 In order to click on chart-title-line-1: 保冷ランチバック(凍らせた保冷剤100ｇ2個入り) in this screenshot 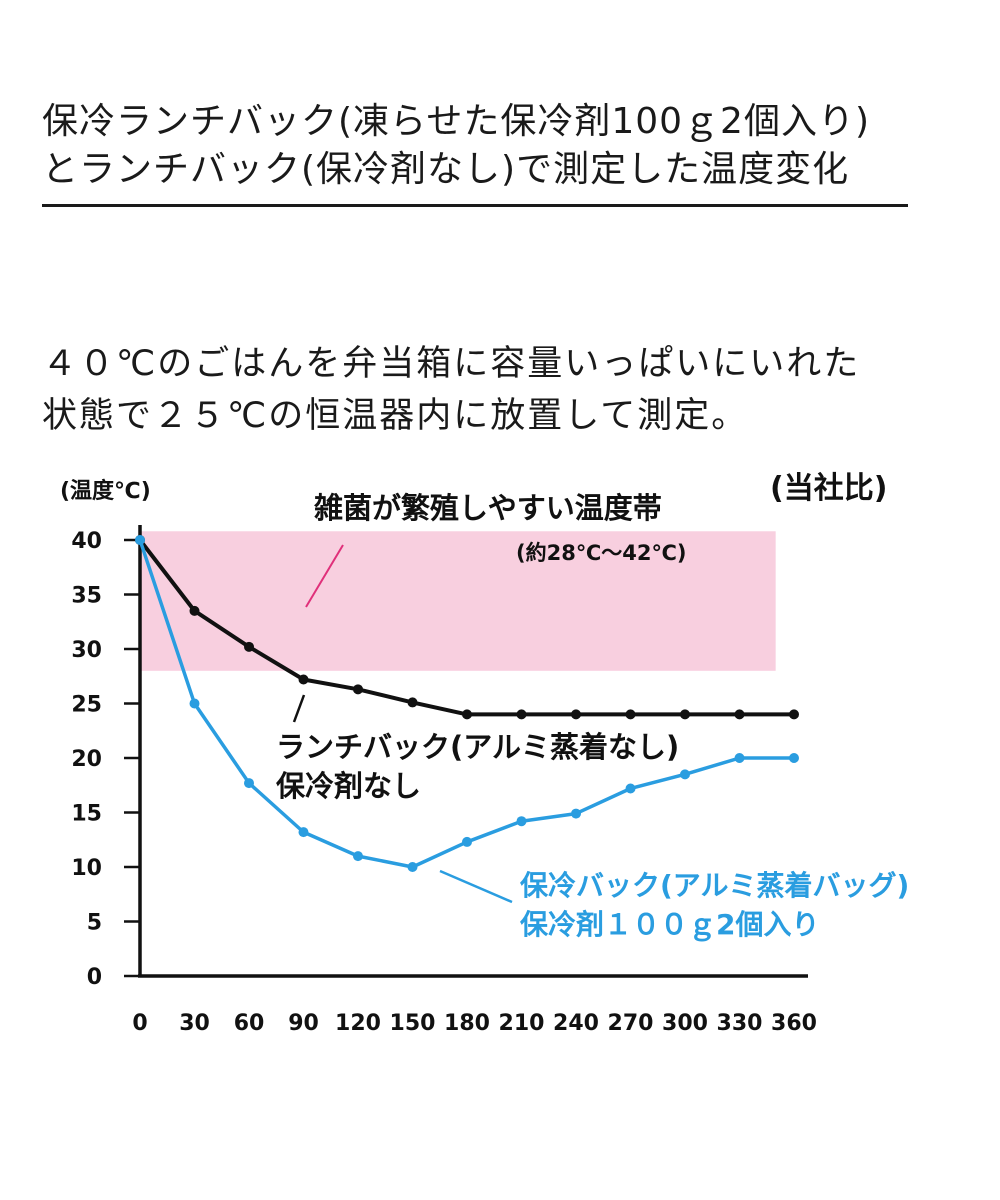, I will do `click(456, 121)`.